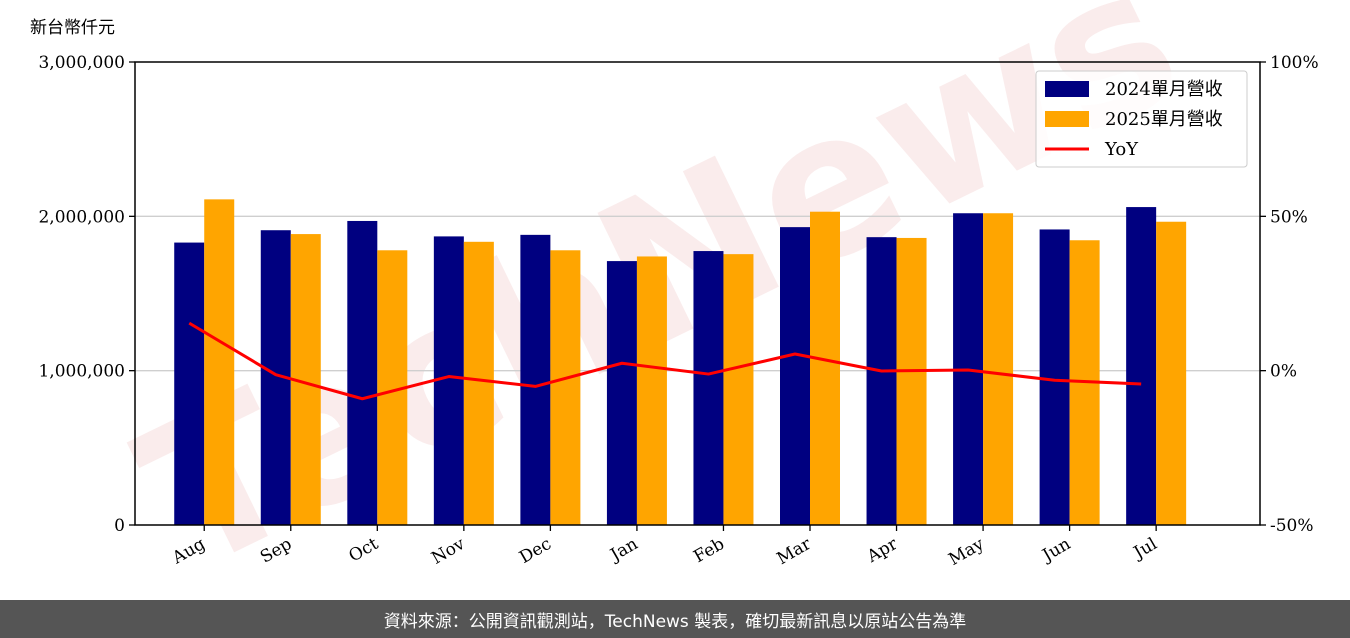  I want to click on bar-2024-feb, so click(708, 388).